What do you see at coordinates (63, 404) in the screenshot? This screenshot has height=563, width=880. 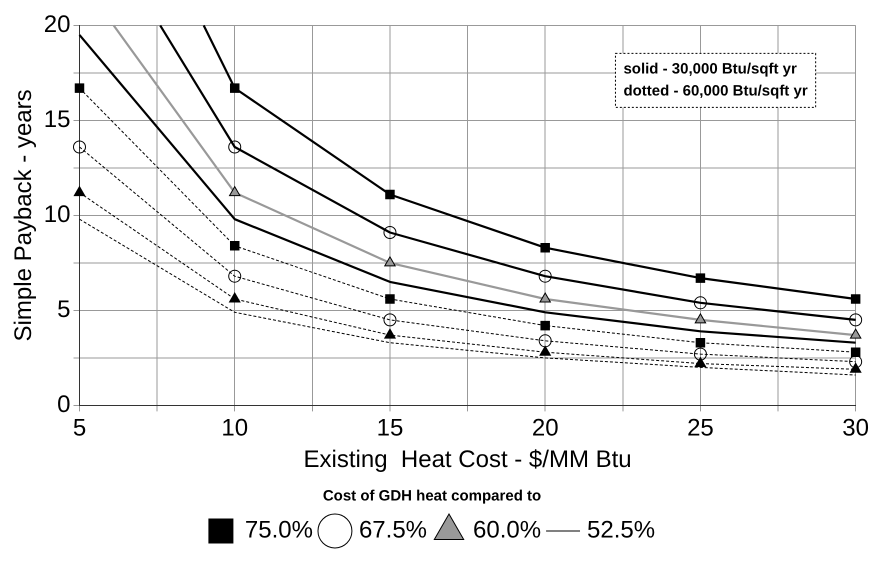 I see `y-tick-label: 0` at bounding box center [63, 404].